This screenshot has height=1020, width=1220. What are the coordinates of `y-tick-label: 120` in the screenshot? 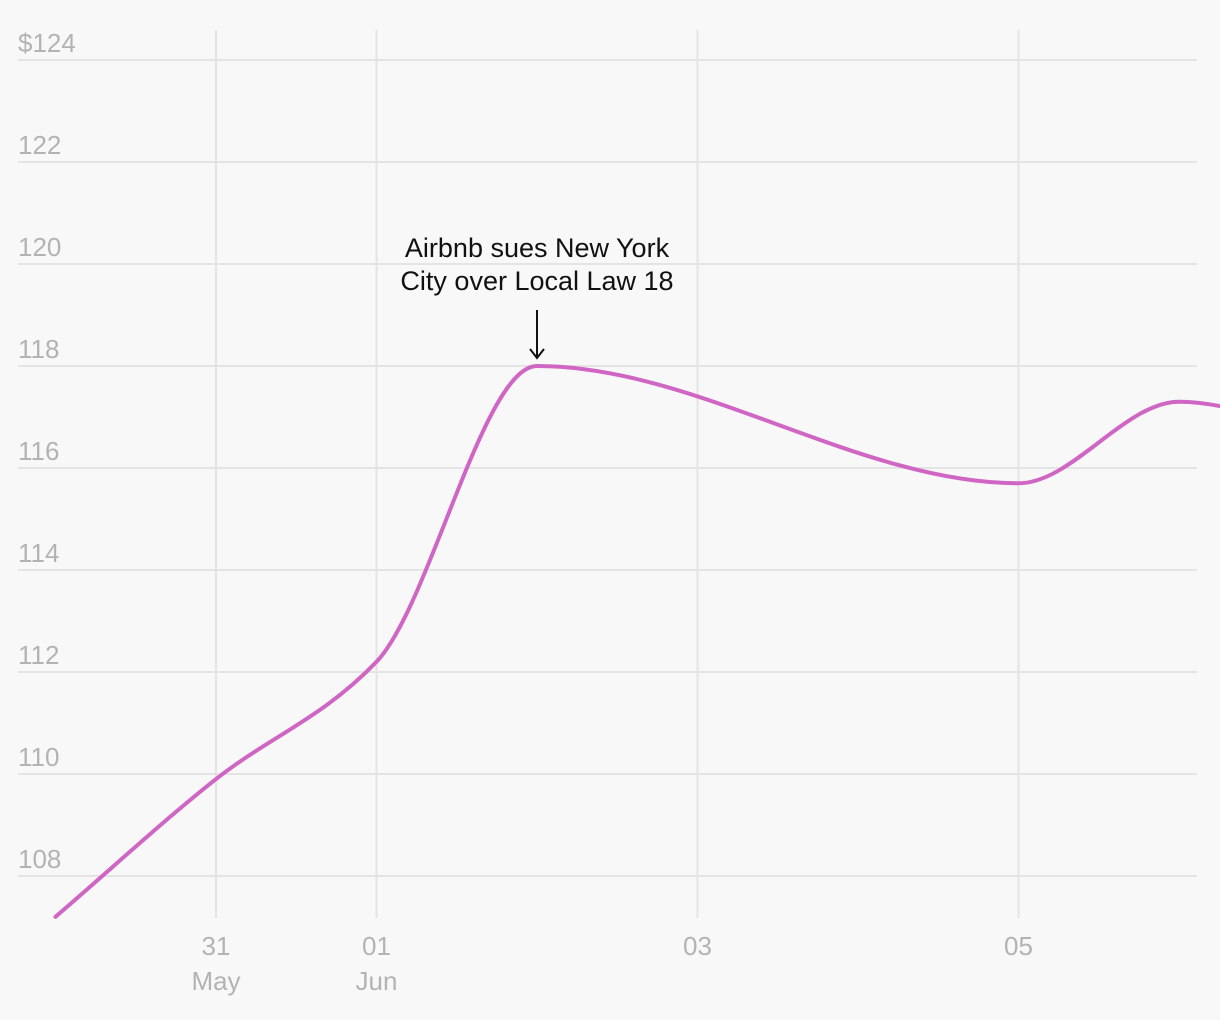 It's located at (39, 247).